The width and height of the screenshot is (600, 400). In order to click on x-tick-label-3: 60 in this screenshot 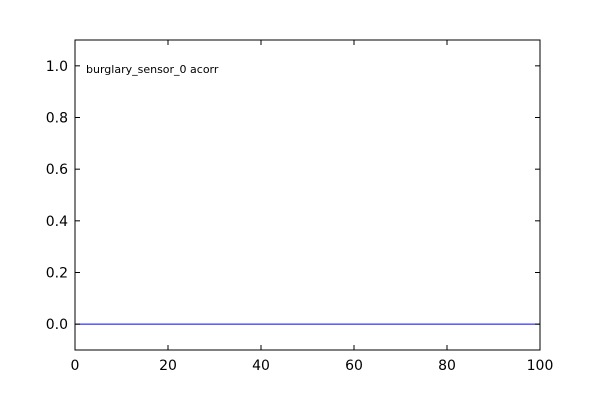, I will do `click(354, 366)`.